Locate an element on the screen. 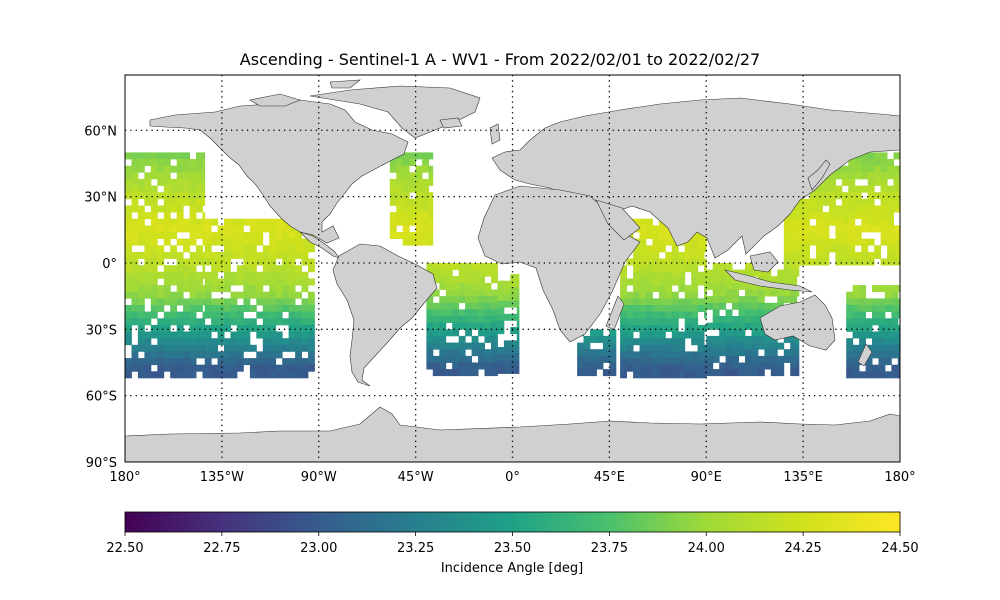 This screenshot has height=600, width=1000. iceland-island is located at coordinates (451, 123).